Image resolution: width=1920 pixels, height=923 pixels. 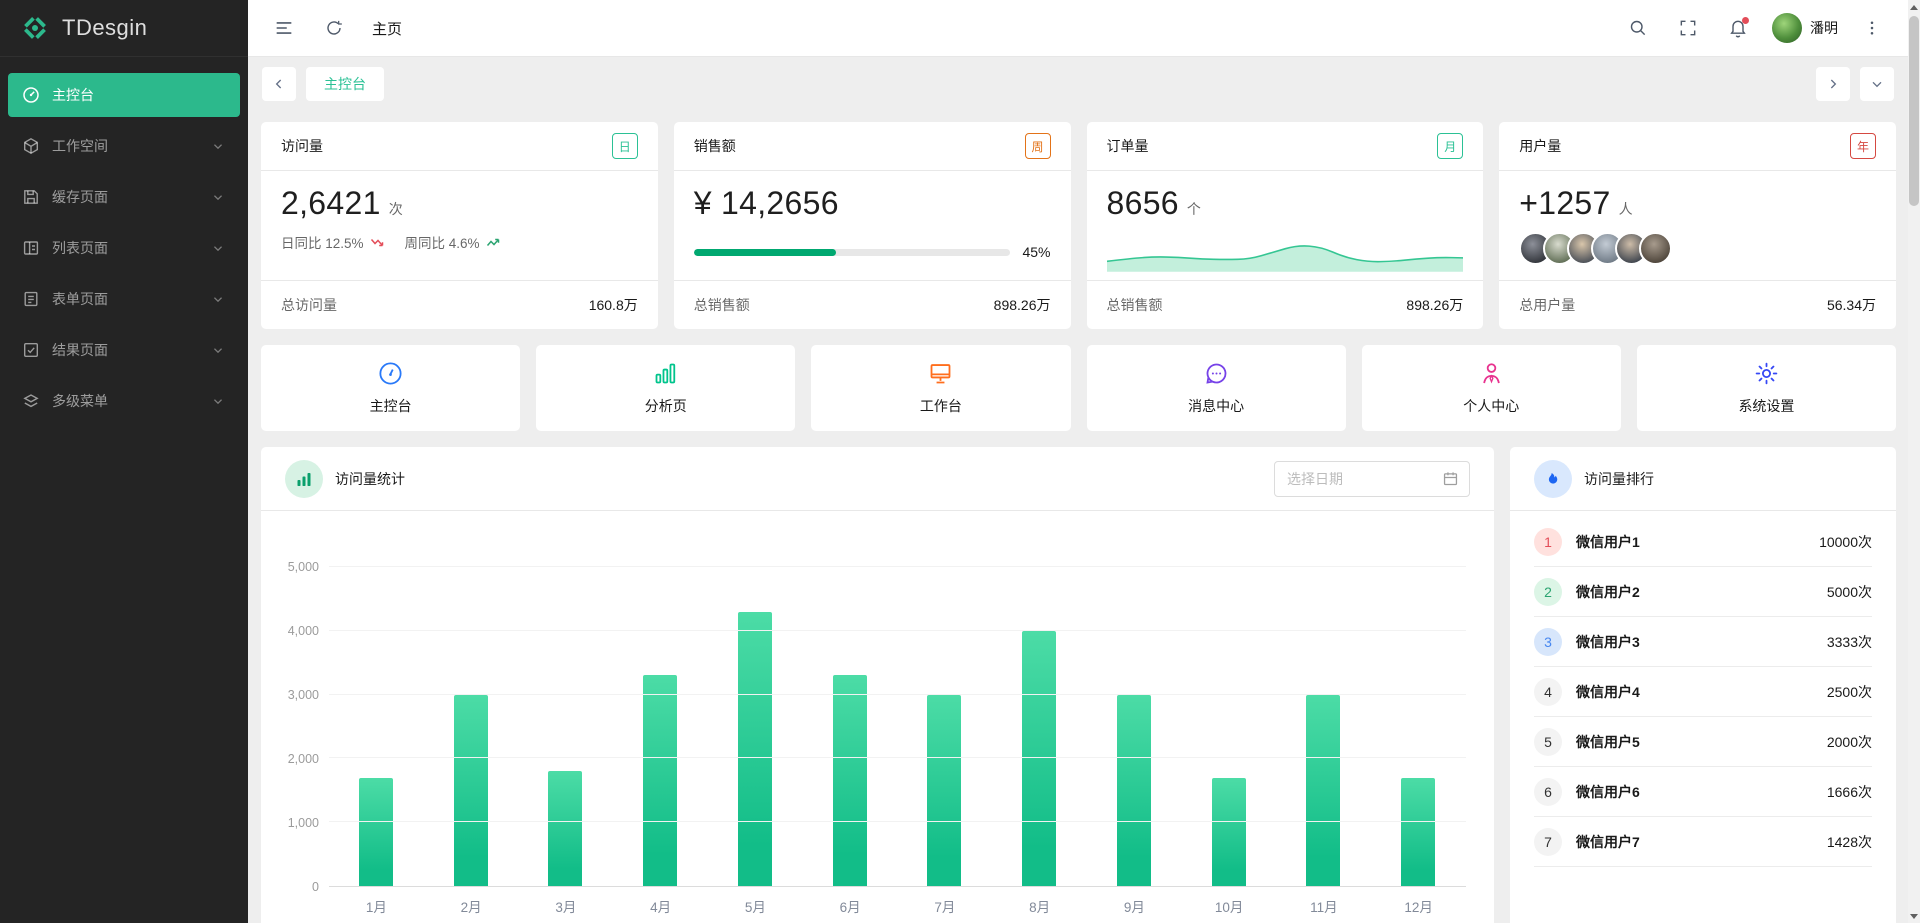 I want to click on x-tick-label: 3月, so click(x=566, y=907).